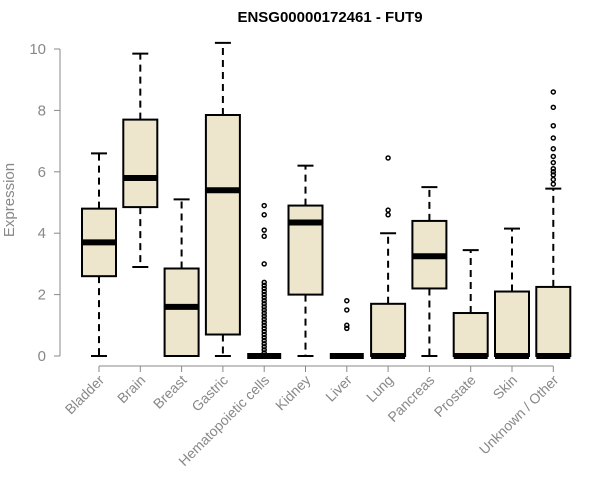 The image size is (600, 500). Describe the element at coordinates (338, 388) in the screenshot. I see `x-tick-label: Liver` at that location.